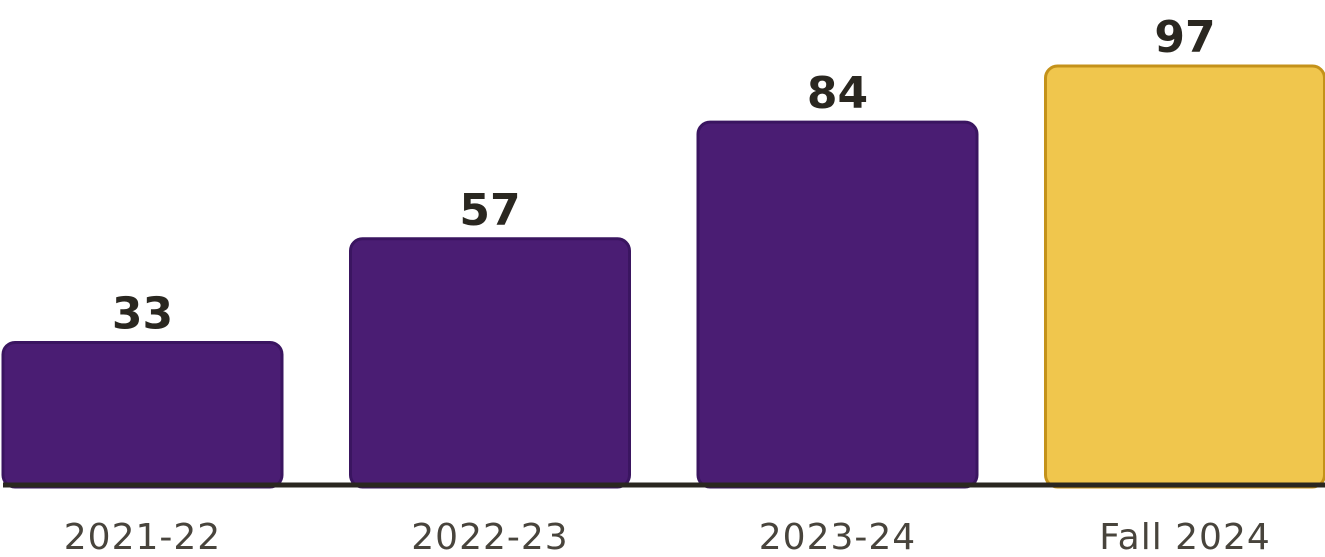  Describe the element at coordinates (837, 93) in the screenshot. I see `bar-value-label-2: 84` at that location.